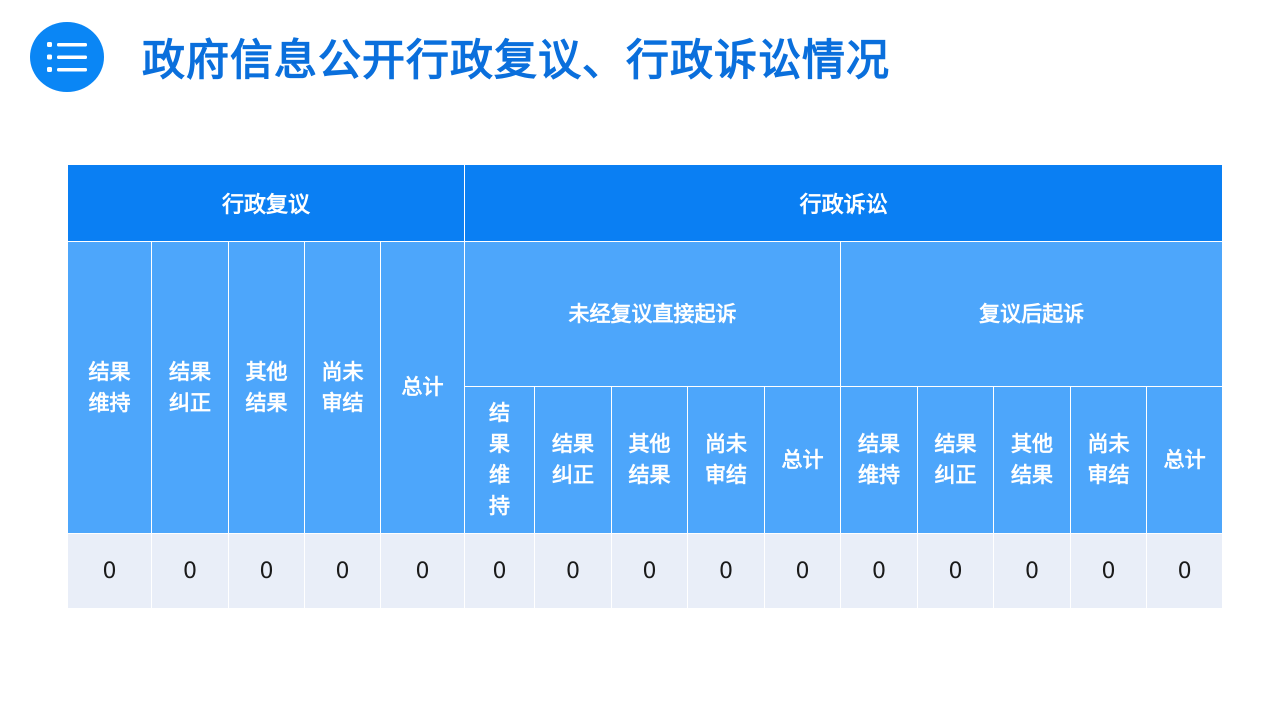  Describe the element at coordinates (516, 61) in the screenshot. I see `page-title: 政府信息公开行政复议、行政诉讼情况` at that location.